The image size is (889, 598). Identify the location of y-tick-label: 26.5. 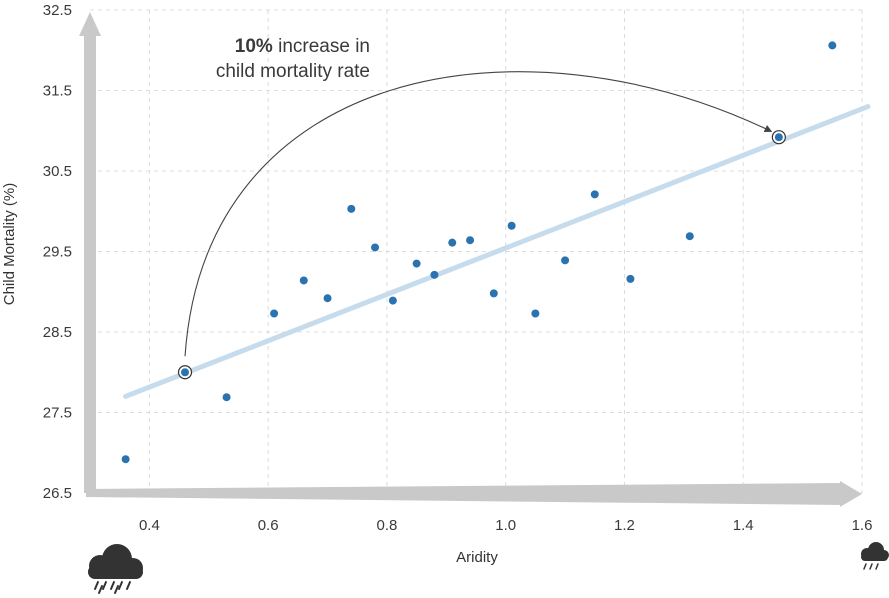
(57, 493).